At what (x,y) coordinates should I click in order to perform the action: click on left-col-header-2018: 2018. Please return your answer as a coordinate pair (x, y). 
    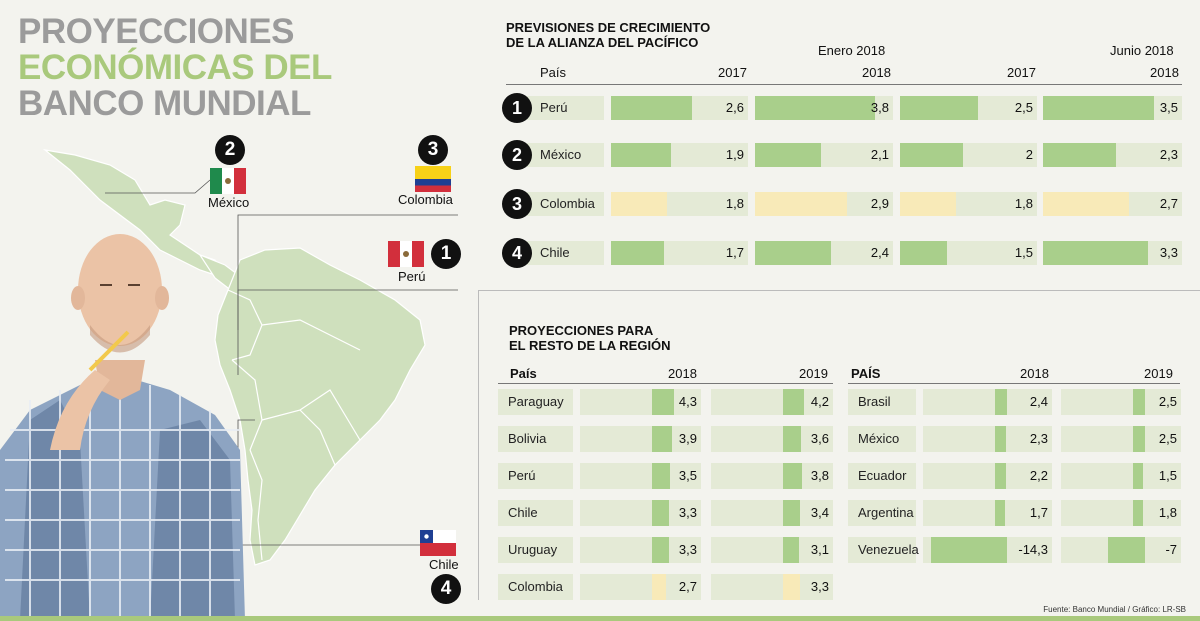
    Looking at the image, I should click on (682, 373).